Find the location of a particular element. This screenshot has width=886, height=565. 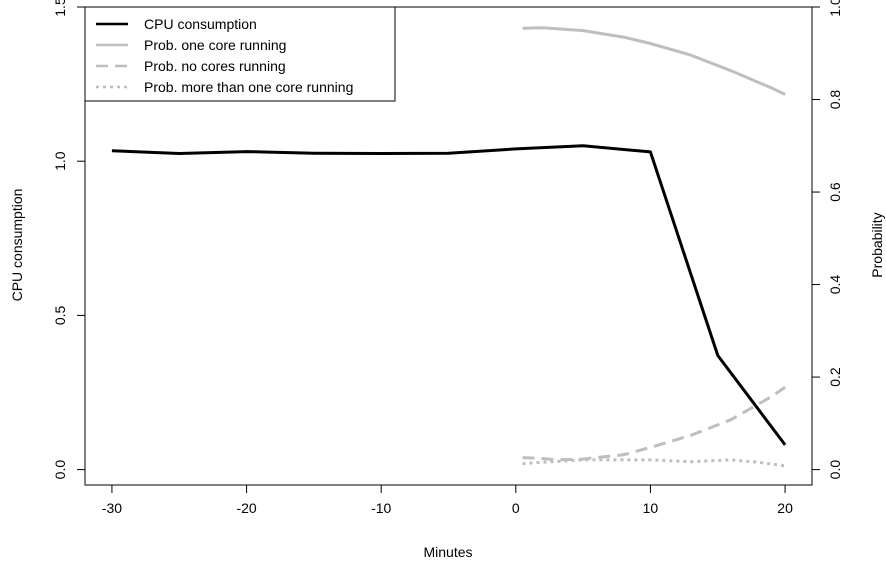

legend-box is located at coordinates (240, 54).